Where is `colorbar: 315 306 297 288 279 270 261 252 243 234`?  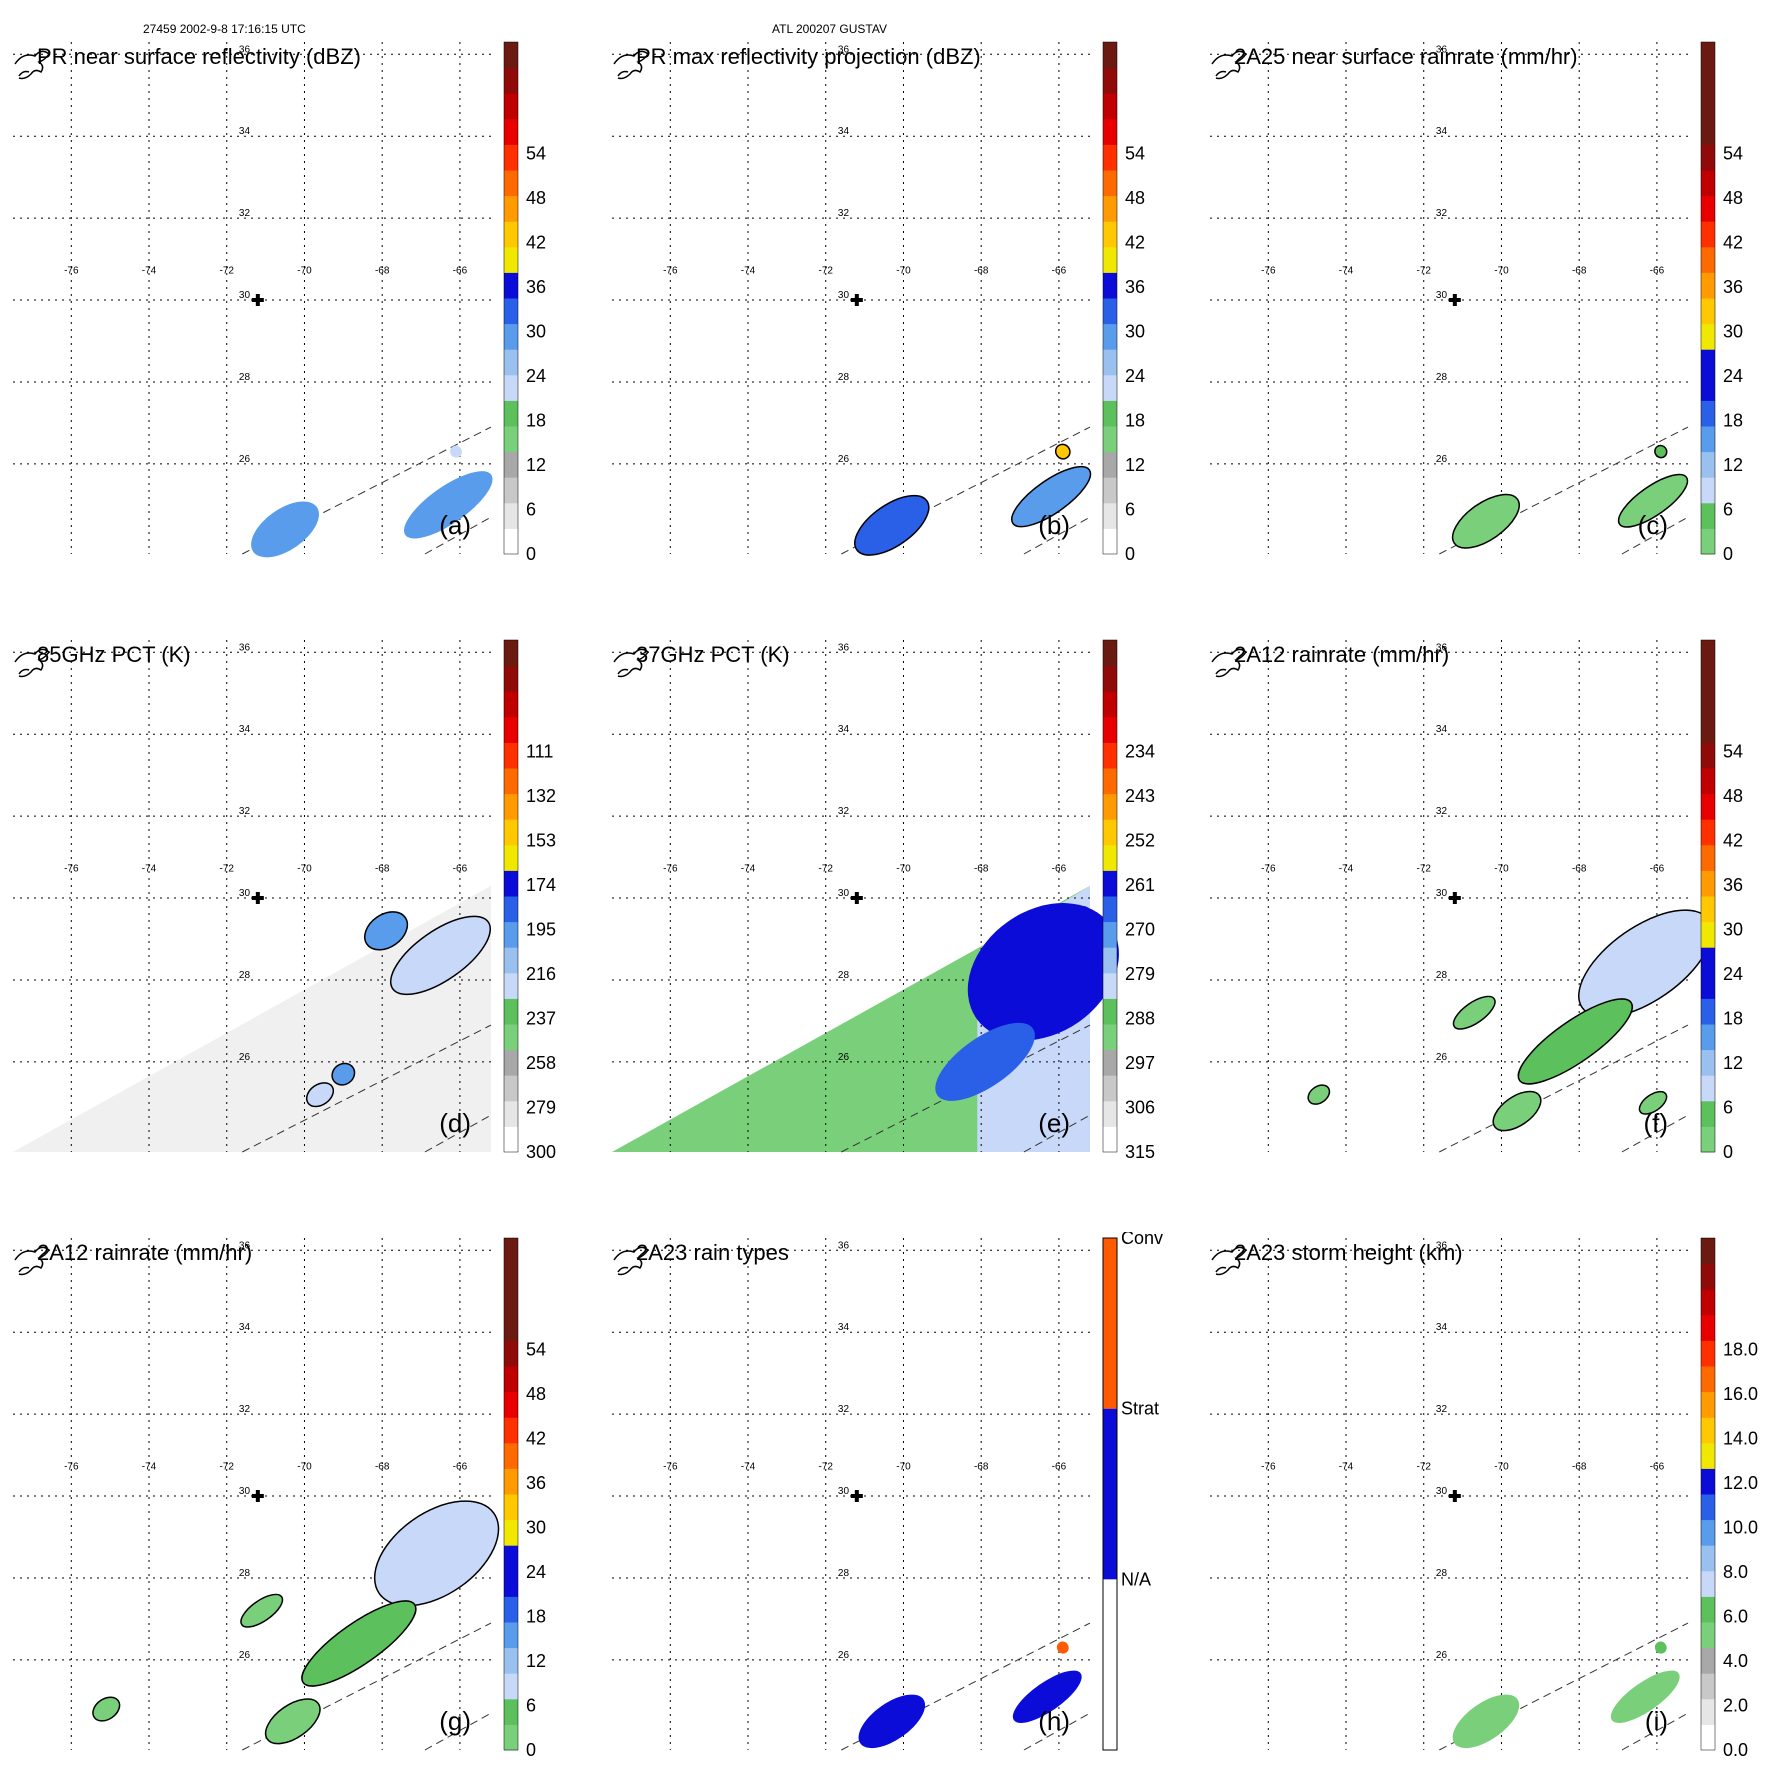
colorbar: 315 306 297 288 279 270 261 252 243 234 is located at coordinates (1128, 900).